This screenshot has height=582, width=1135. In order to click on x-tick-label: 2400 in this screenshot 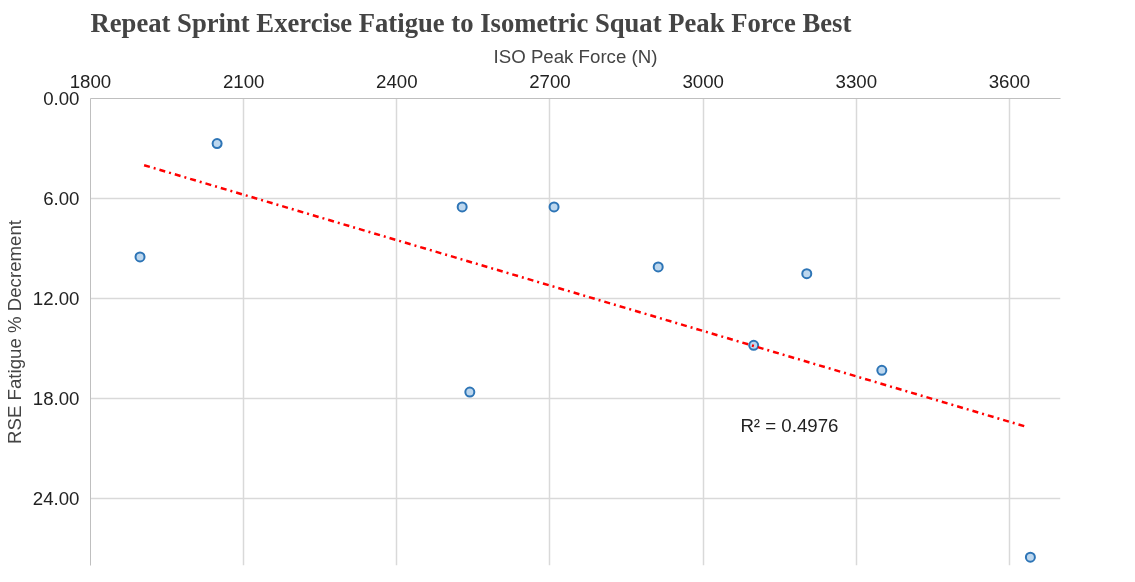, I will do `click(397, 81)`.